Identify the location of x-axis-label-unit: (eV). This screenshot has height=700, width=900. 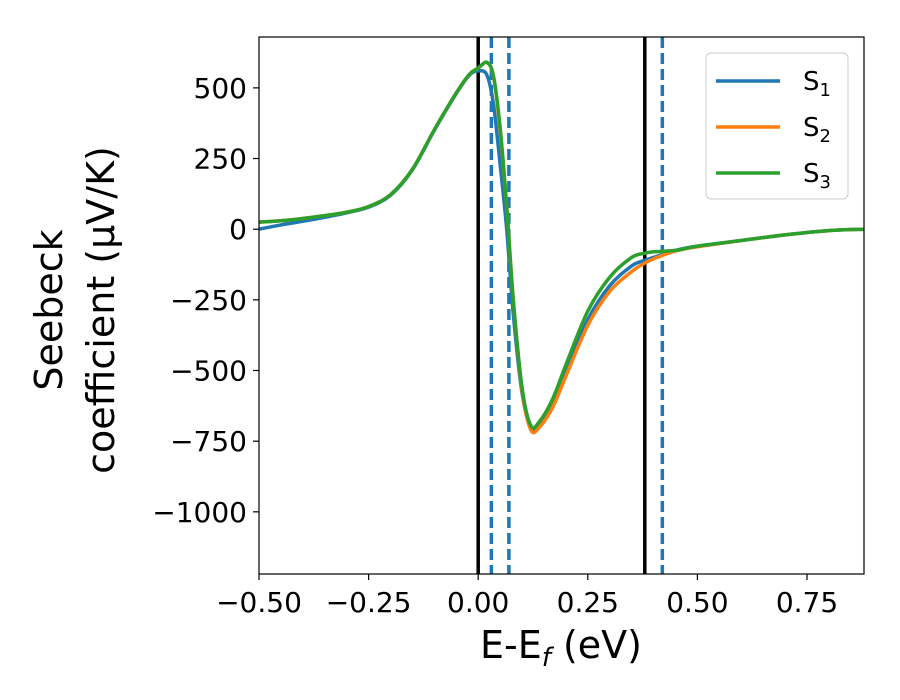
(596, 645).